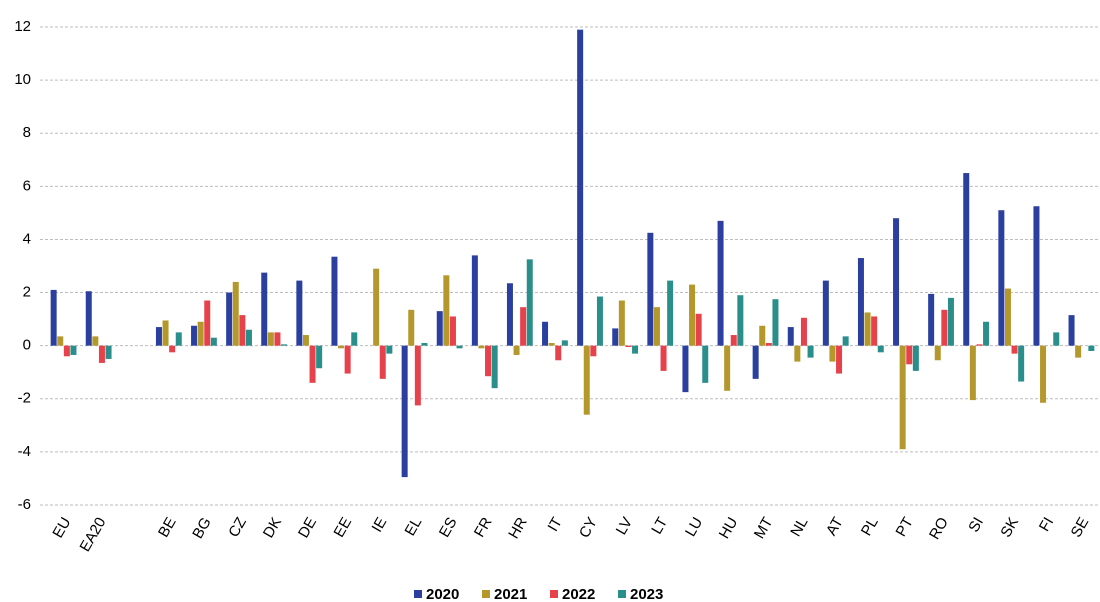  Describe the element at coordinates (343, 527) in the screenshot. I see `x-tick-label: EE` at that location.